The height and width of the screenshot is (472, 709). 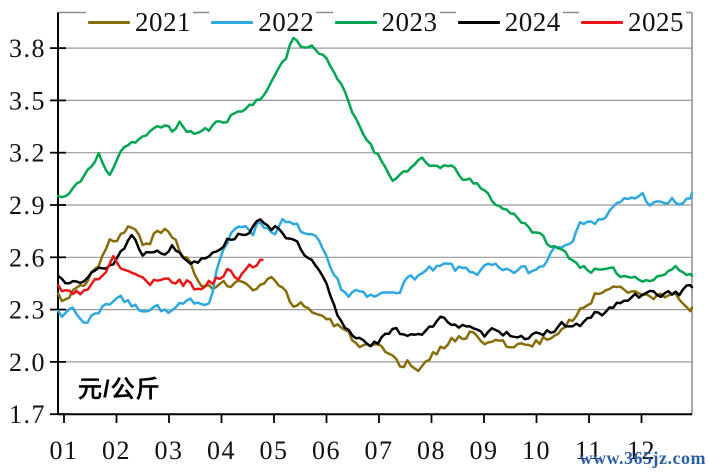 I want to click on legend-label-2024: 2024, so click(x=532, y=22).